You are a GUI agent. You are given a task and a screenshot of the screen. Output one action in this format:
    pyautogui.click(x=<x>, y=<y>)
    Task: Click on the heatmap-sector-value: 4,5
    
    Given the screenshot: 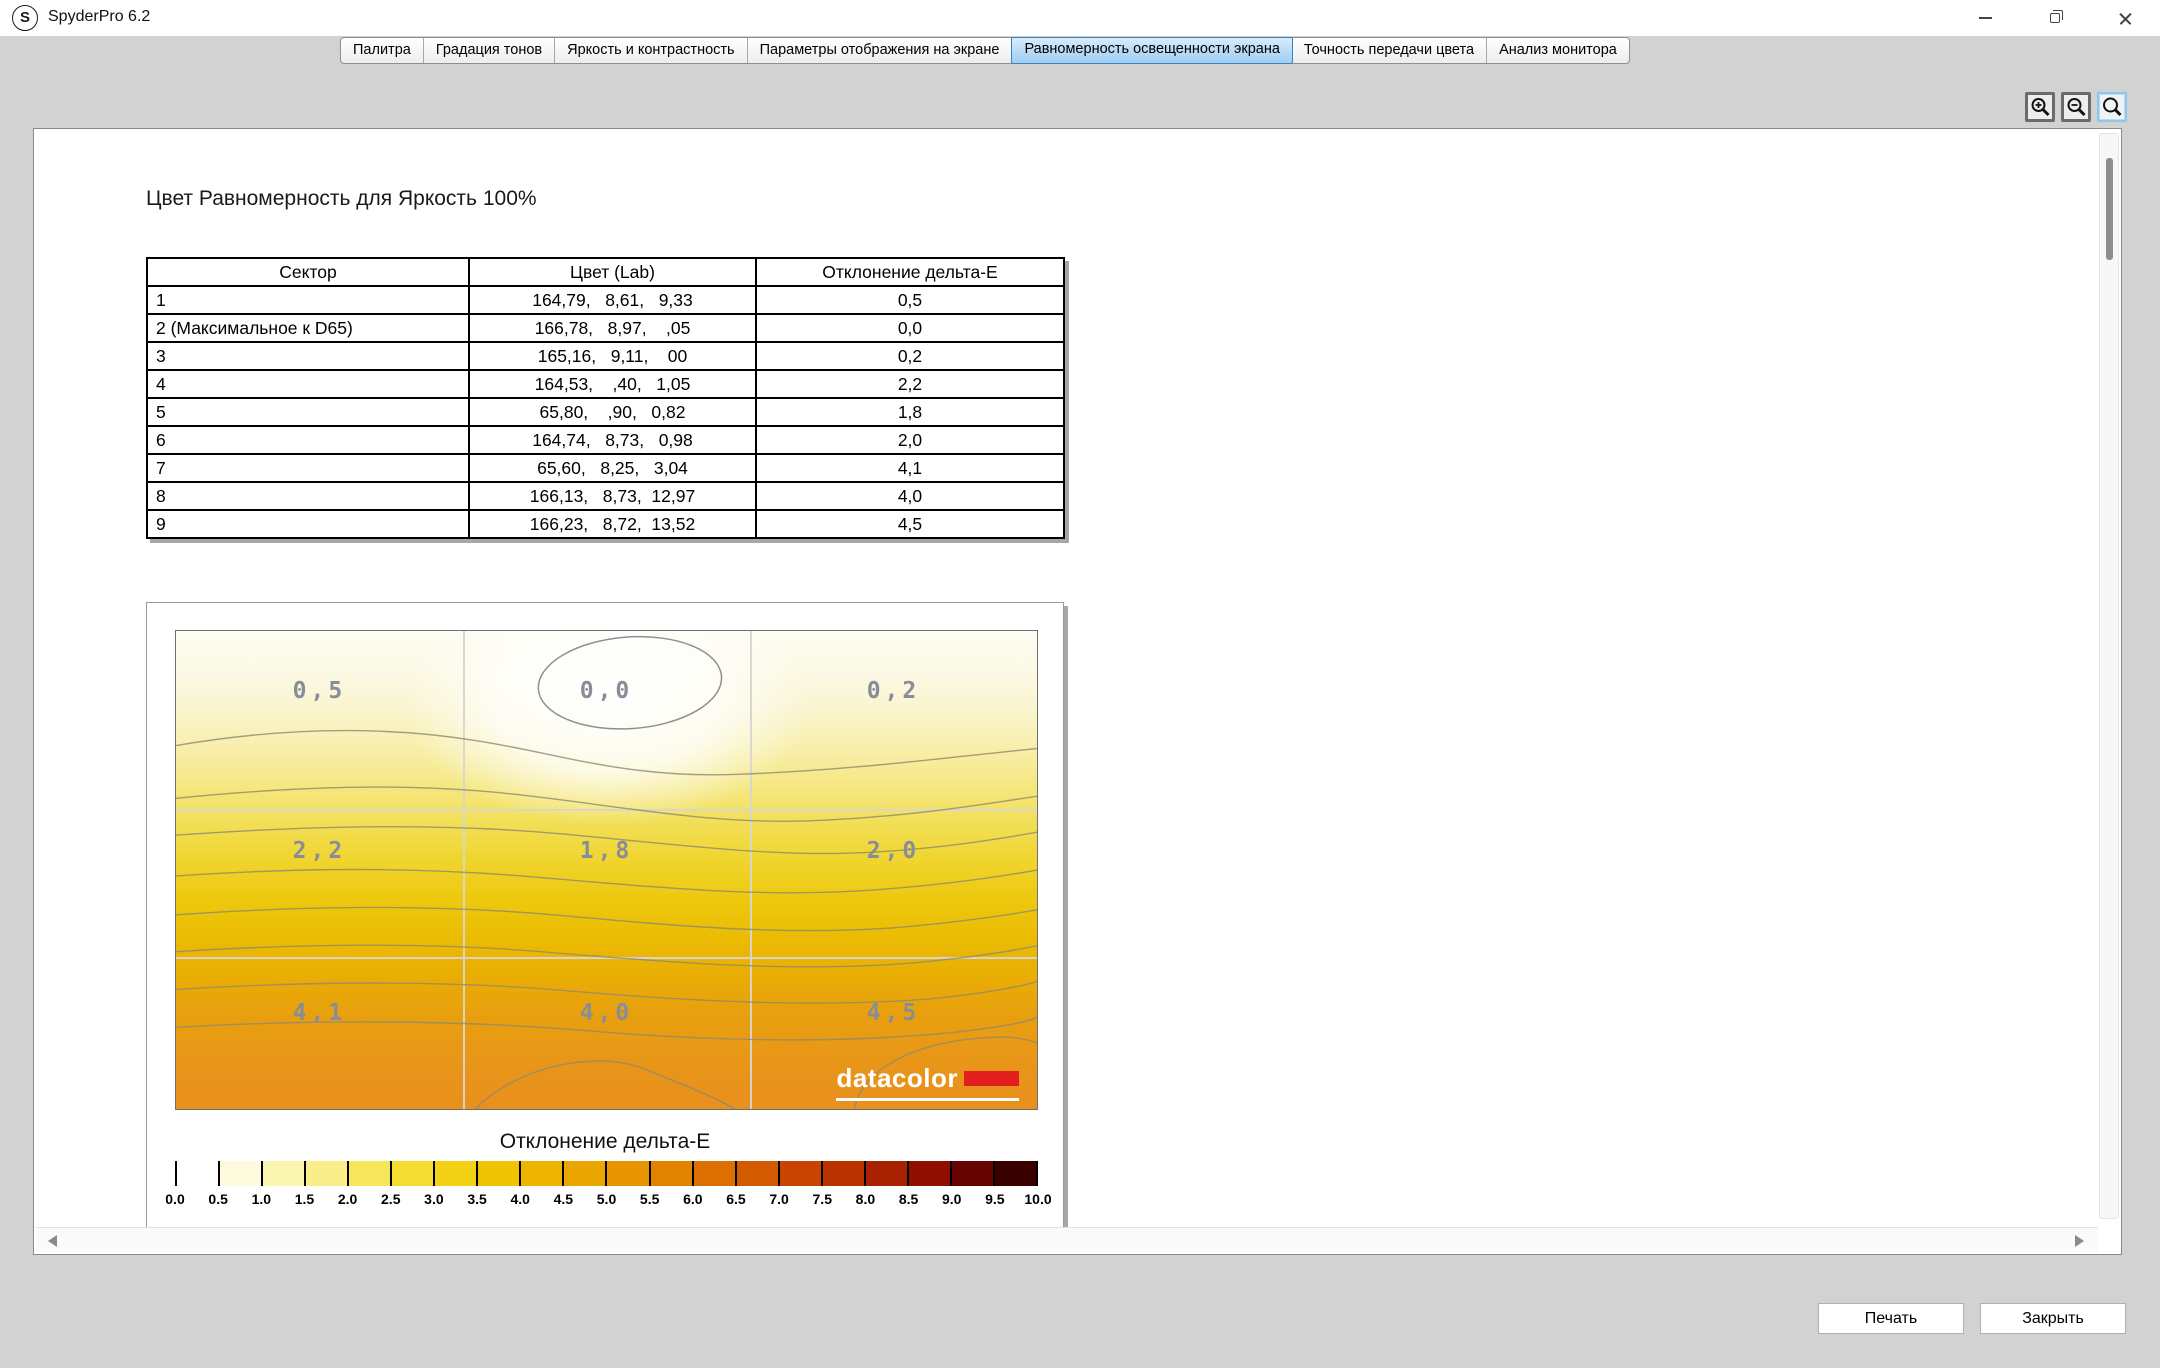 What is the action you would take?
    pyautogui.click(x=893, y=1013)
    